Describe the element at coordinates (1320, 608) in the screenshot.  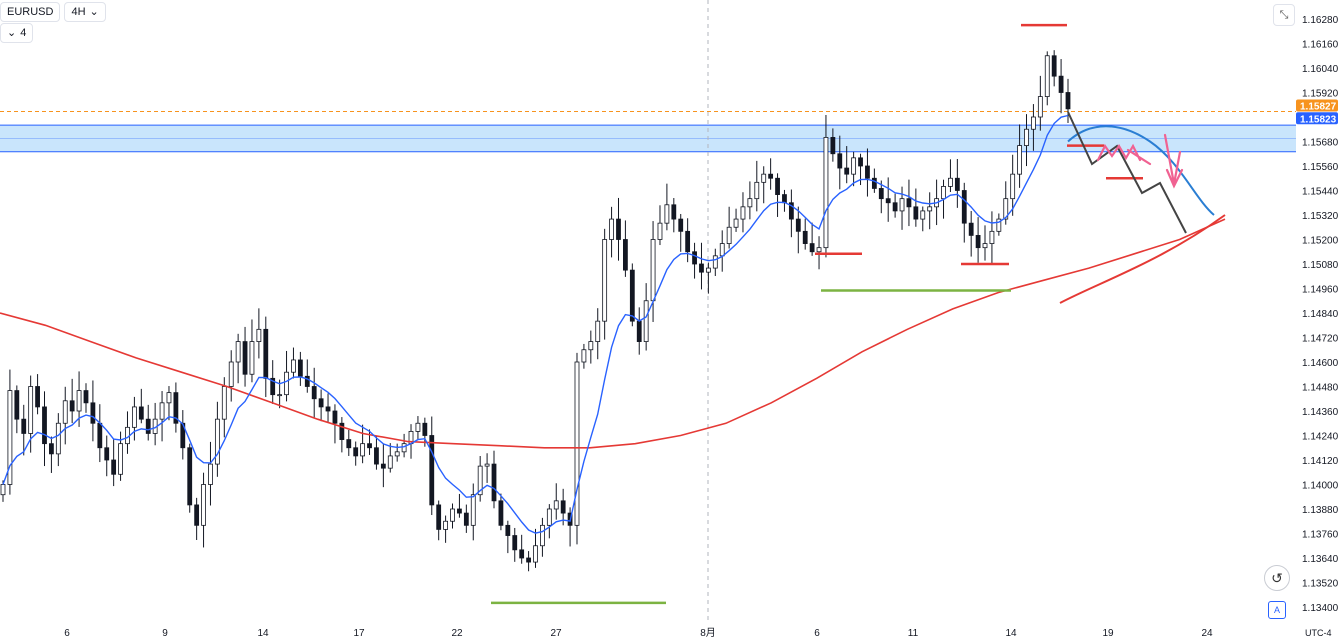
I see `y-tick-label: 1.13400` at that location.